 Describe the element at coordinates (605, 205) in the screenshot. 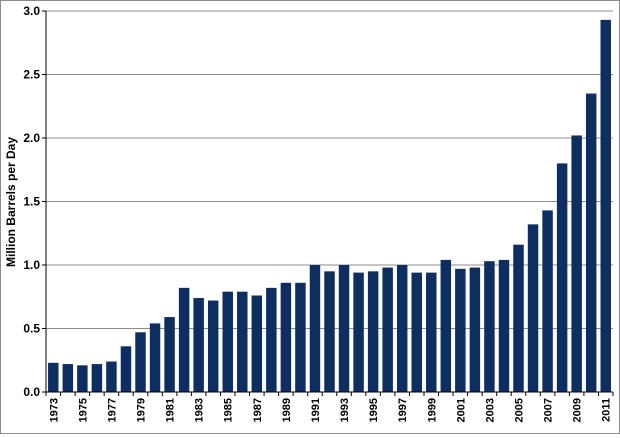

I see `bar-2011` at that location.